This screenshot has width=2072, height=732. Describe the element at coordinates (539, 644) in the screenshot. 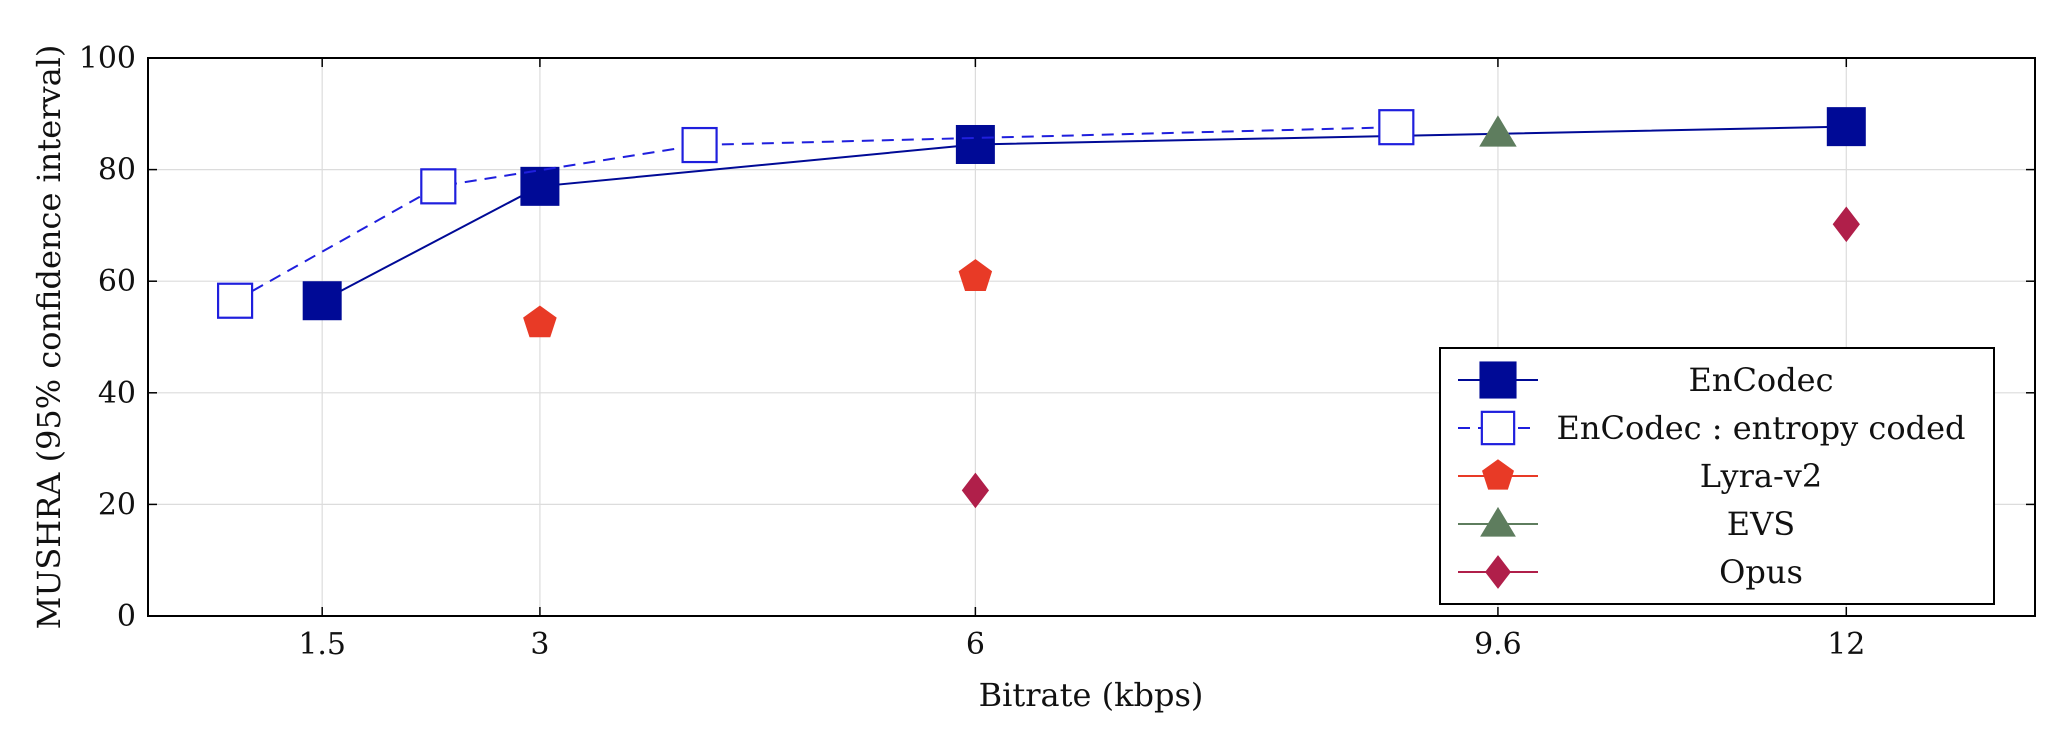

I see `x-tick-label: 3` at that location.